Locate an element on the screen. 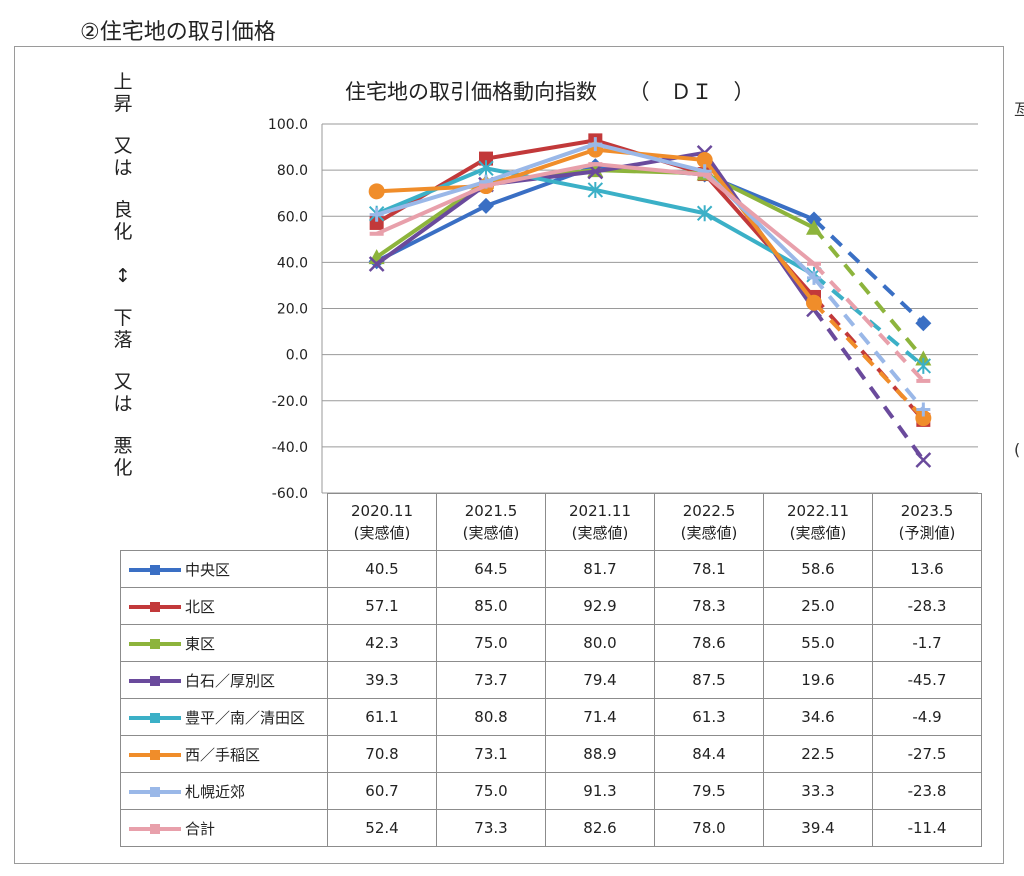  x-tick-label: 2021.11 (実感値) is located at coordinates (600, 522).